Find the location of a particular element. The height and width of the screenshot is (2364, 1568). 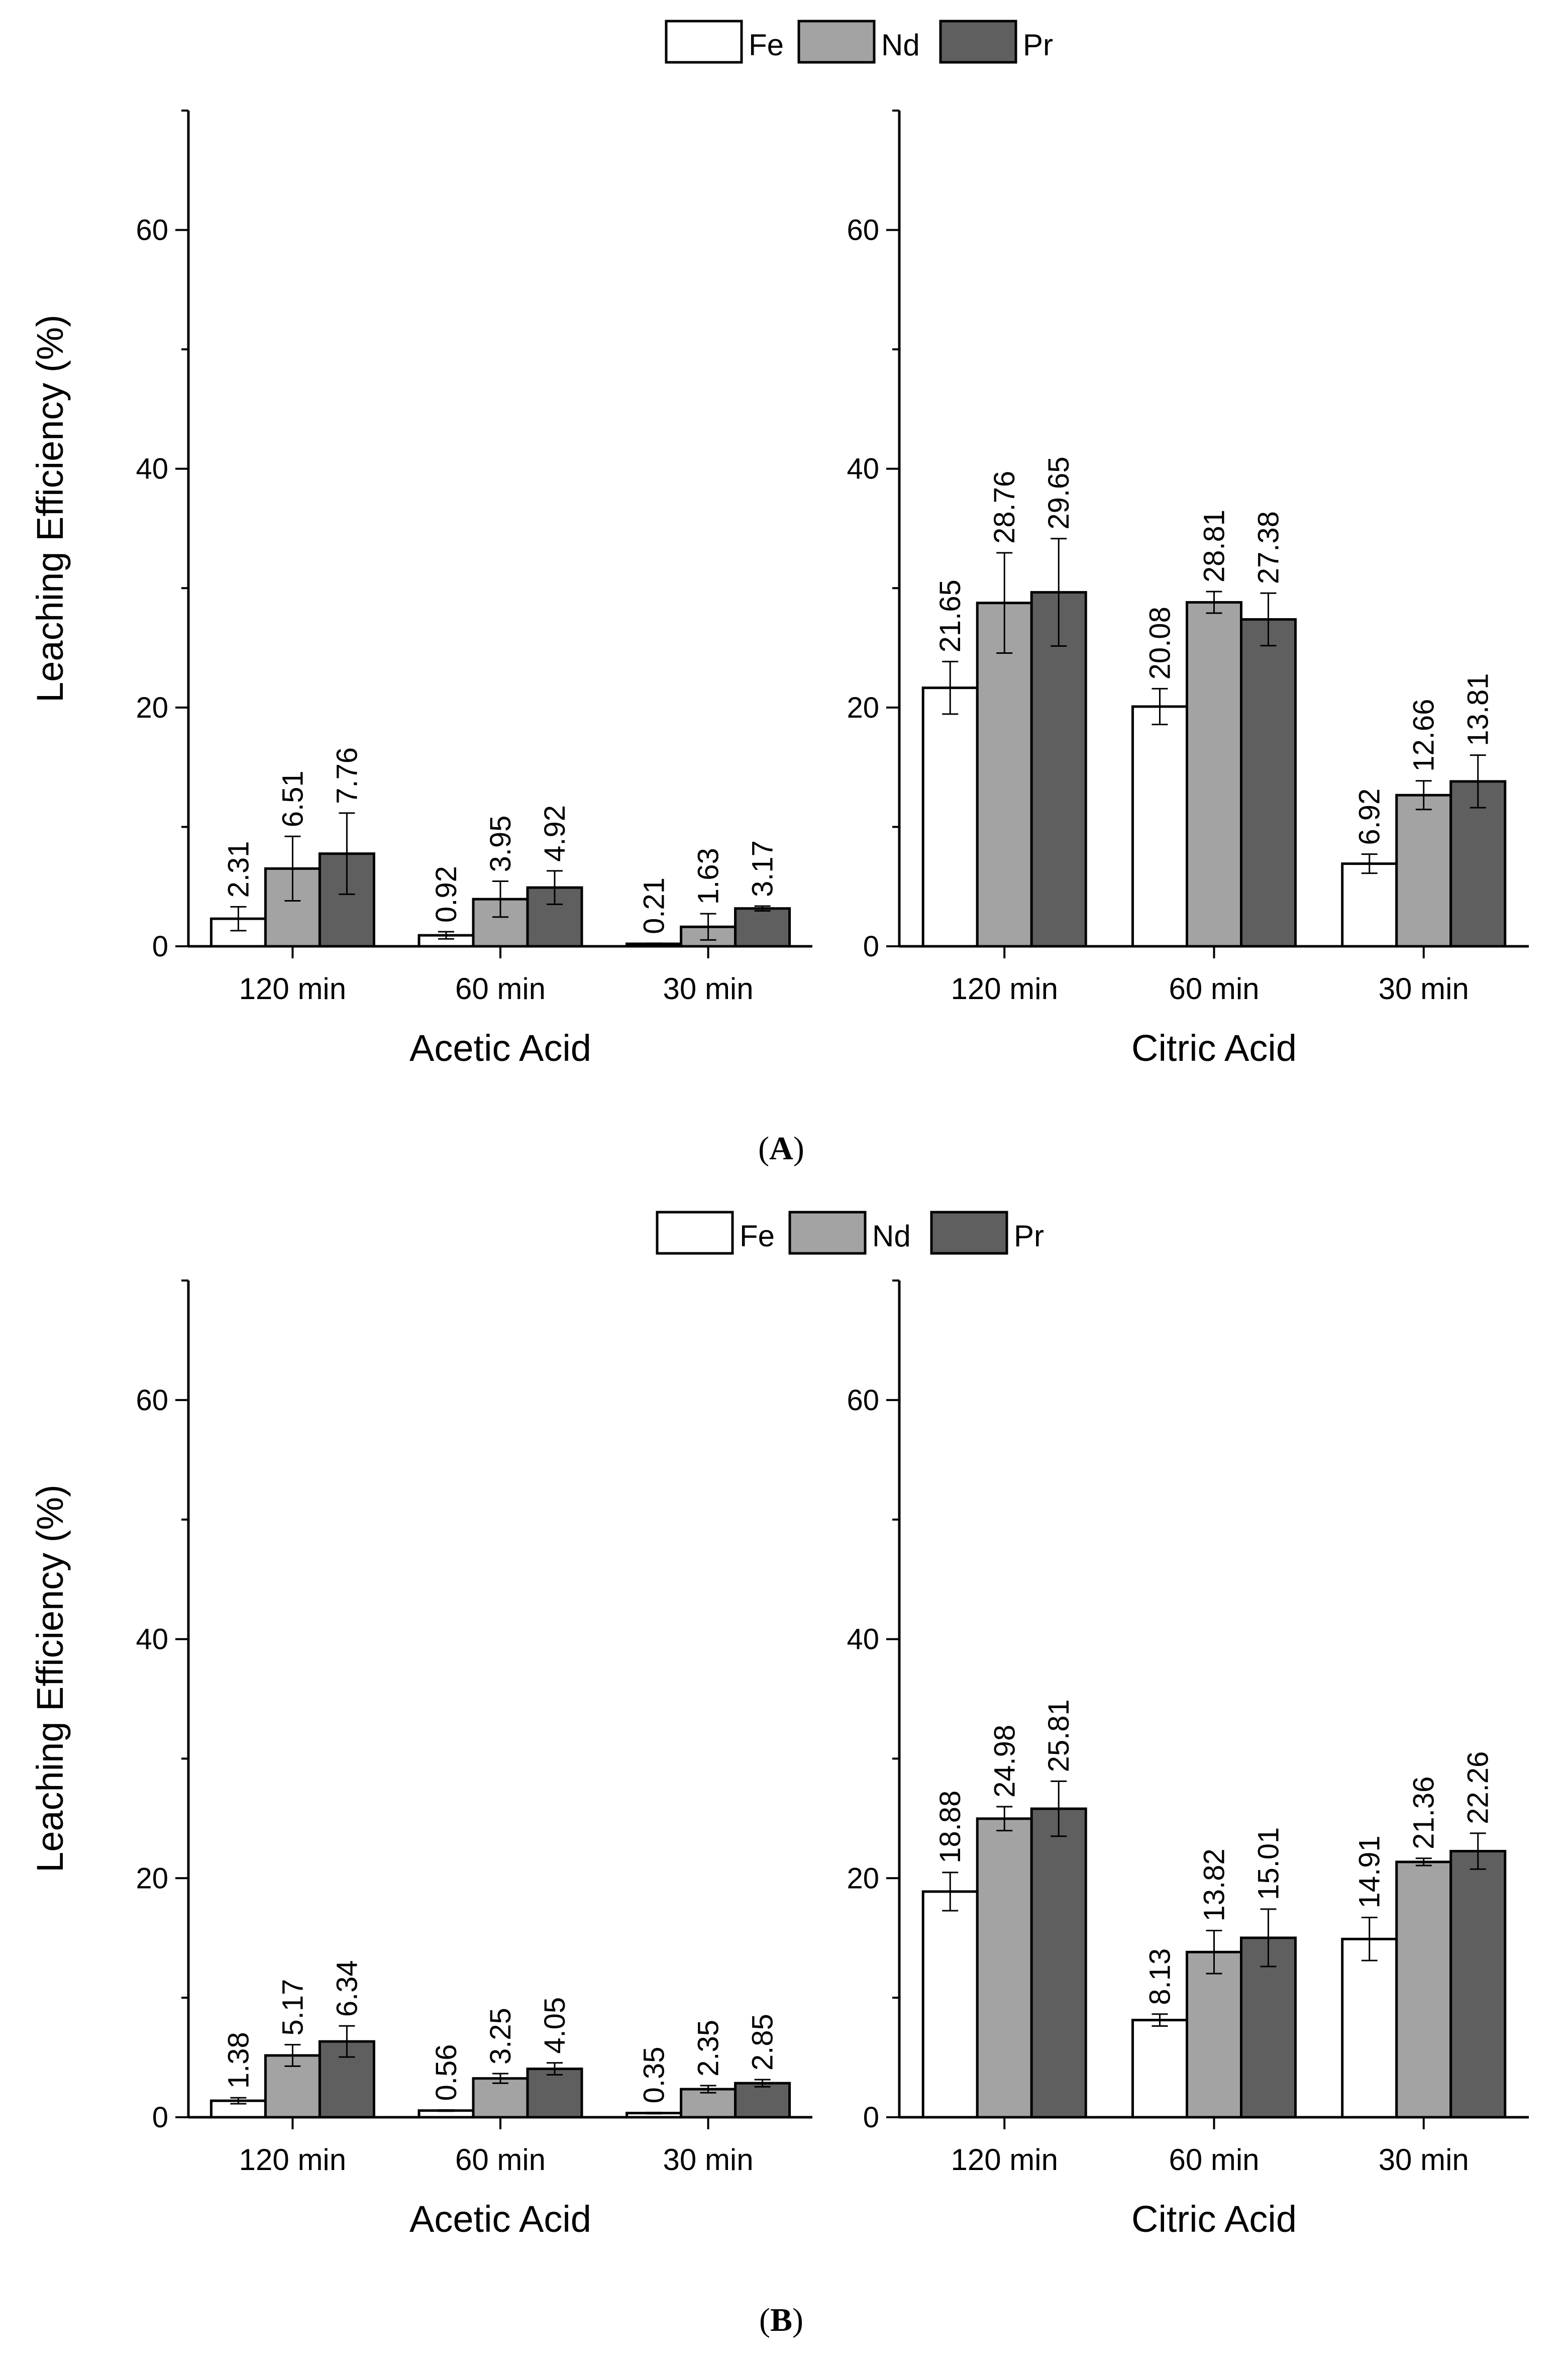

legend-b-swatch-pr is located at coordinates (969, 1233).